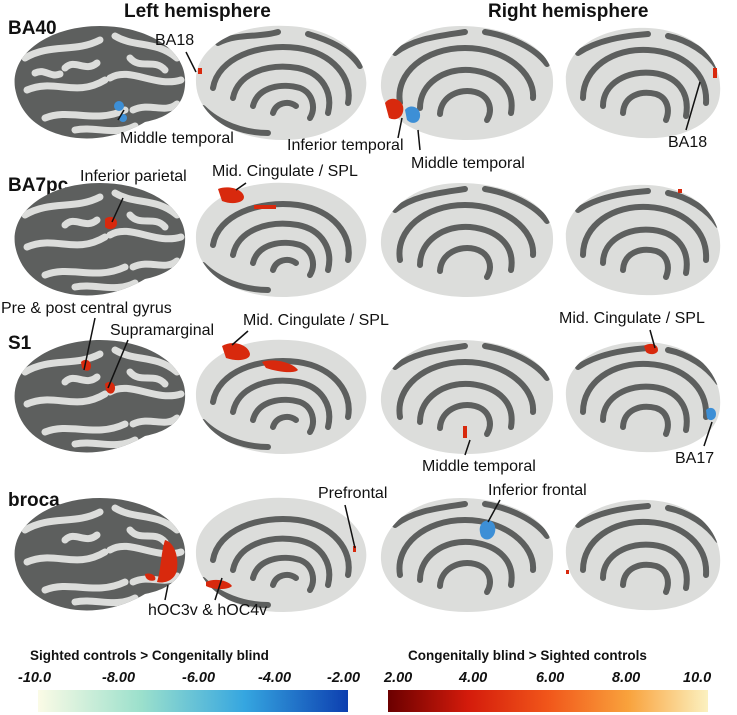  What do you see at coordinates (119, 678) in the screenshot?
I see `colorbar-blue-tick: -8.00` at bounding box center [119, 678].